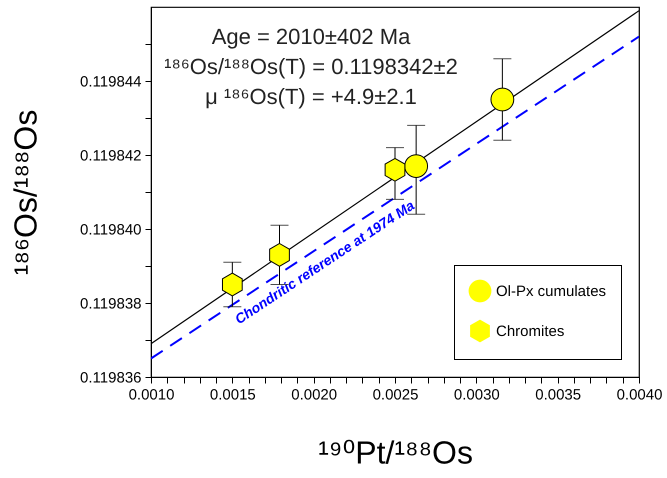 The image size is (667, 478). Describe the element at coordinates (477, 395) in the screenshot. I see `x-tick-label: 0.0030` at that location.